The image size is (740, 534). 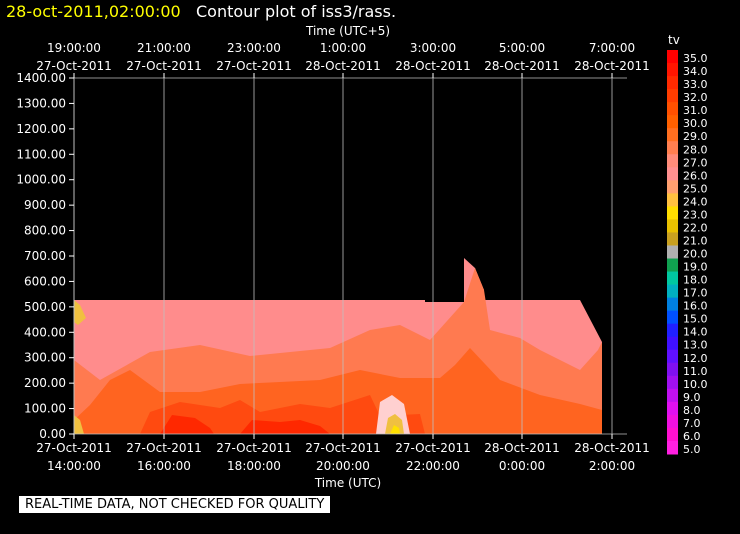 I want to click on colorbar-value-11: 24.0, so click(x=695, y=201).